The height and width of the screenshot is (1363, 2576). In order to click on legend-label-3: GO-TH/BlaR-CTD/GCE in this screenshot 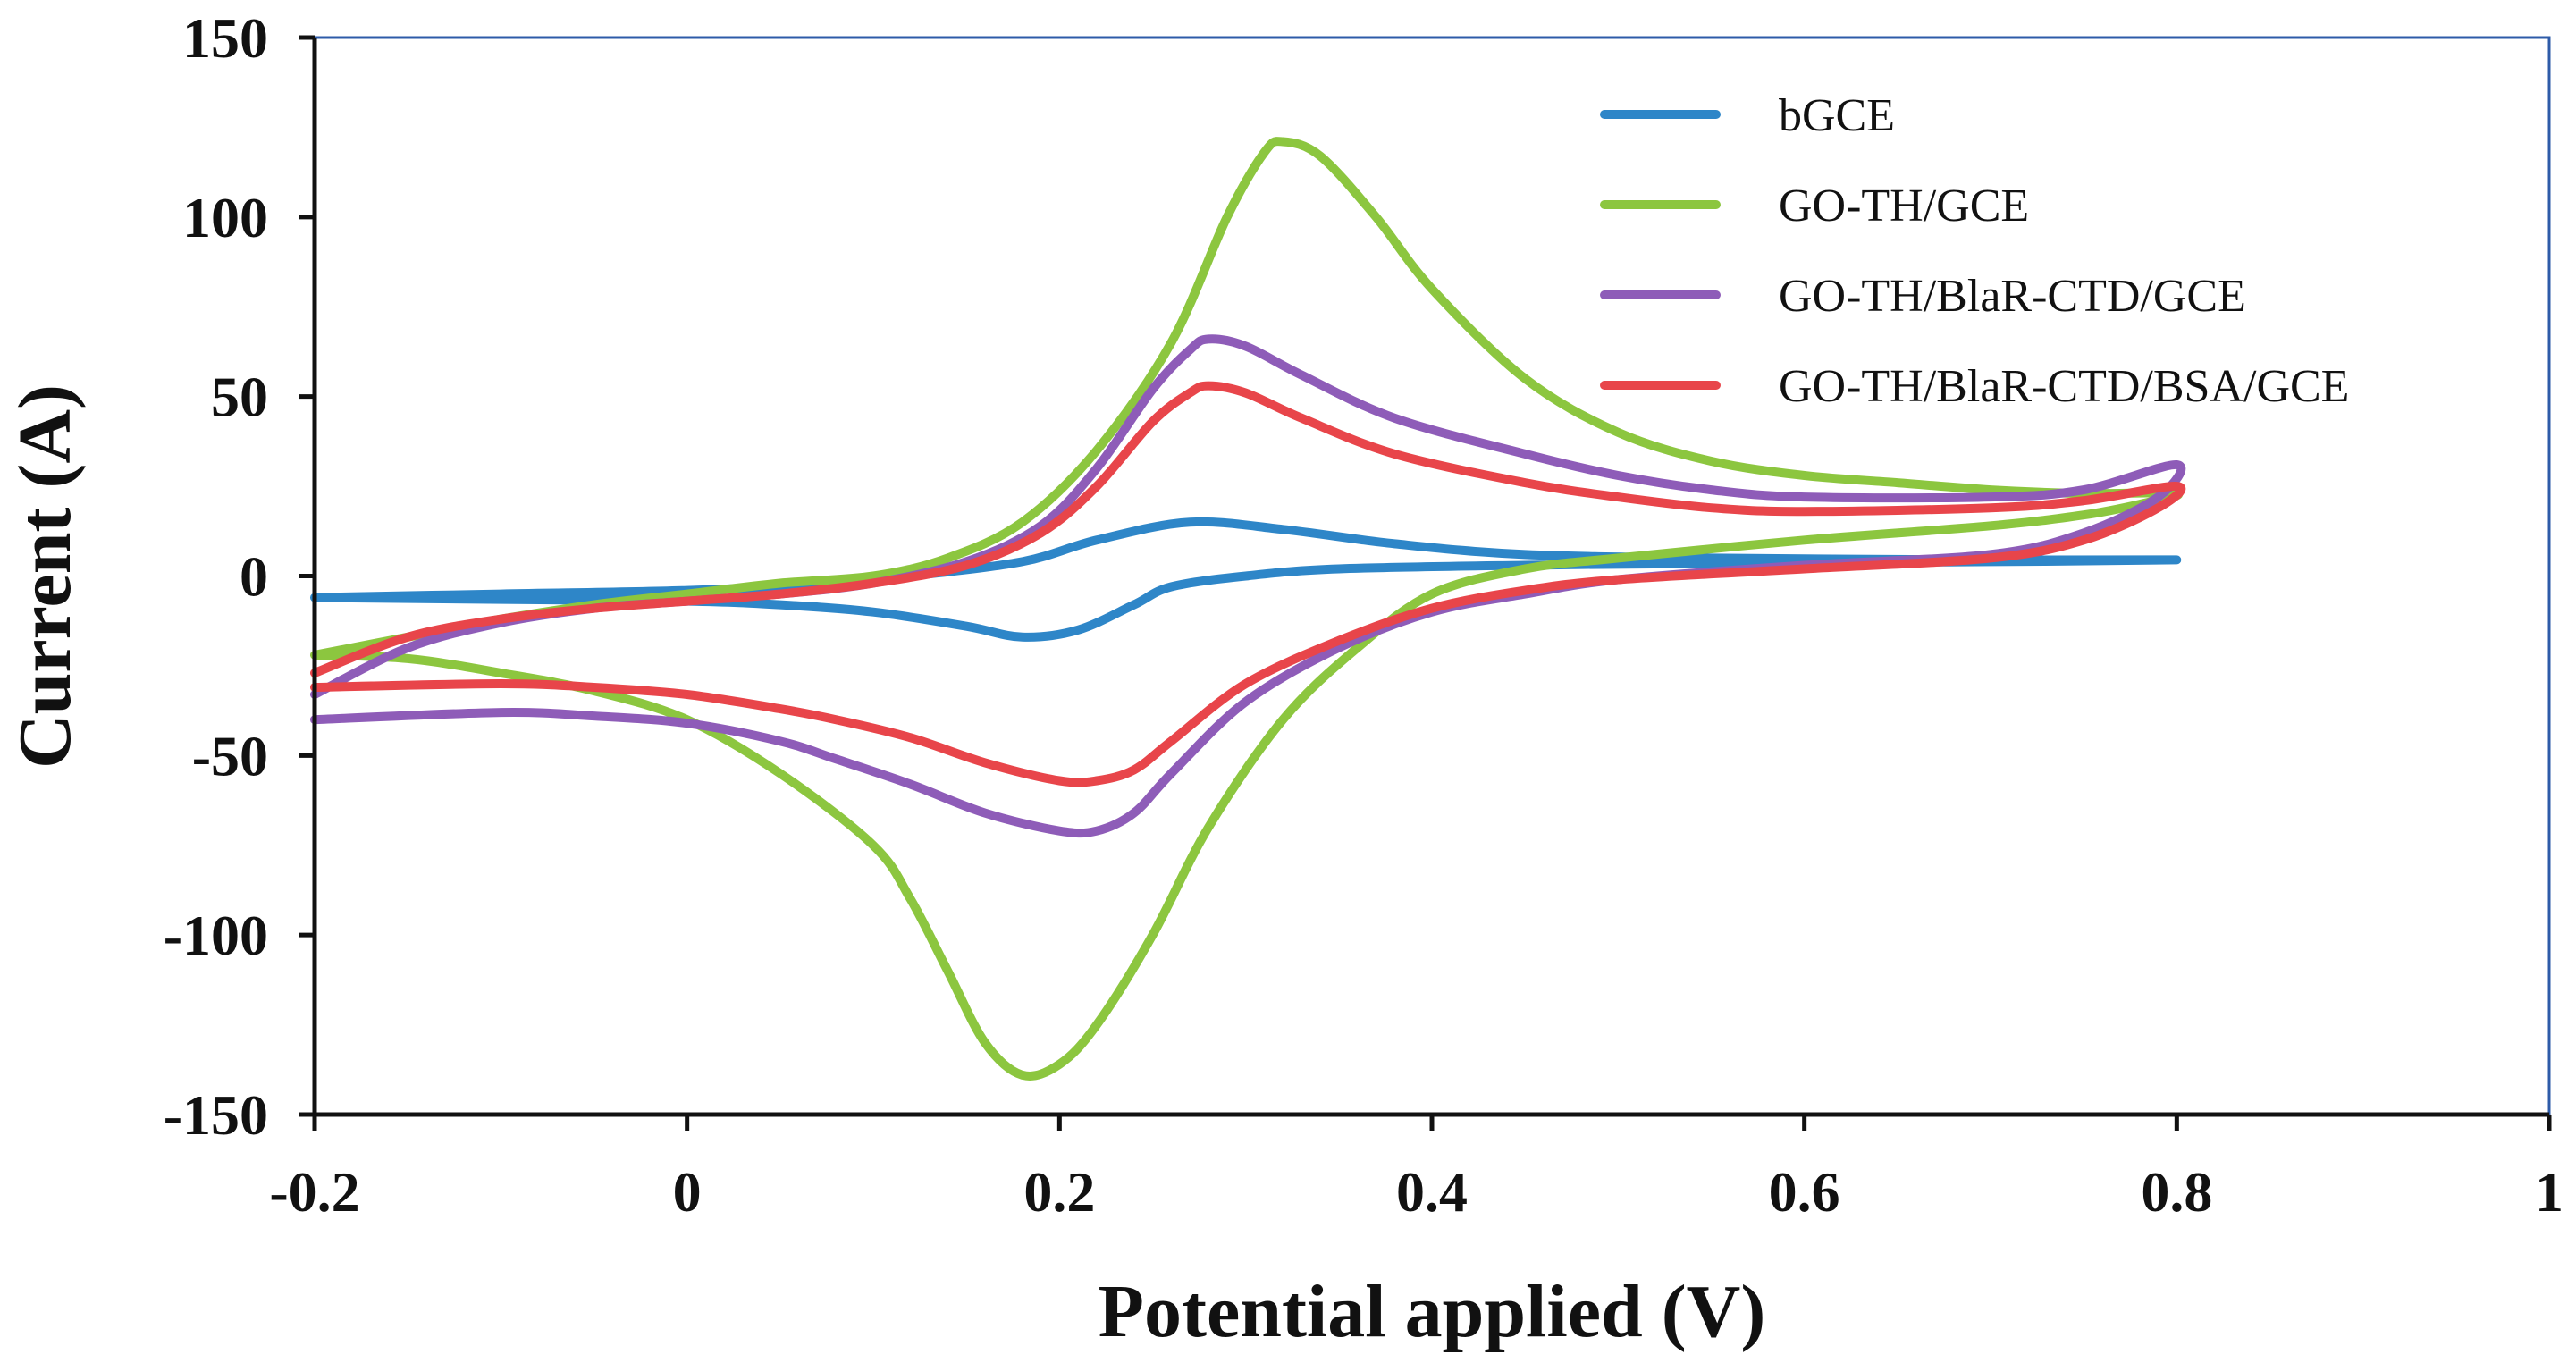, I will do `click(2013, 297)`.